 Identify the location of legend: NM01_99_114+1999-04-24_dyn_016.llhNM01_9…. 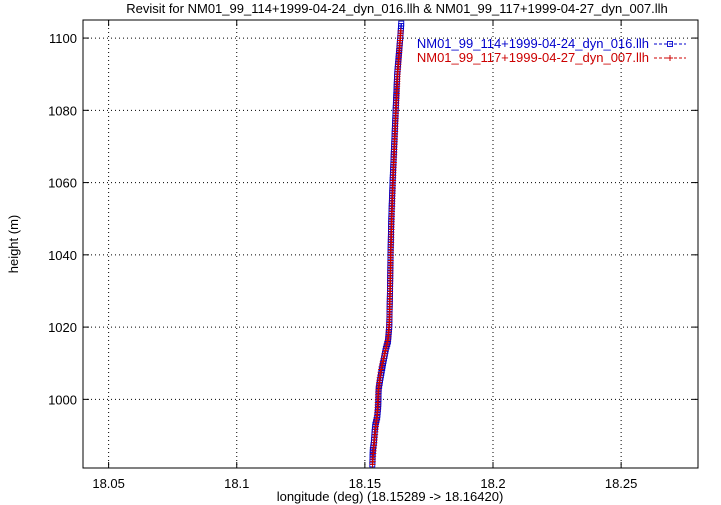
(551, 50).